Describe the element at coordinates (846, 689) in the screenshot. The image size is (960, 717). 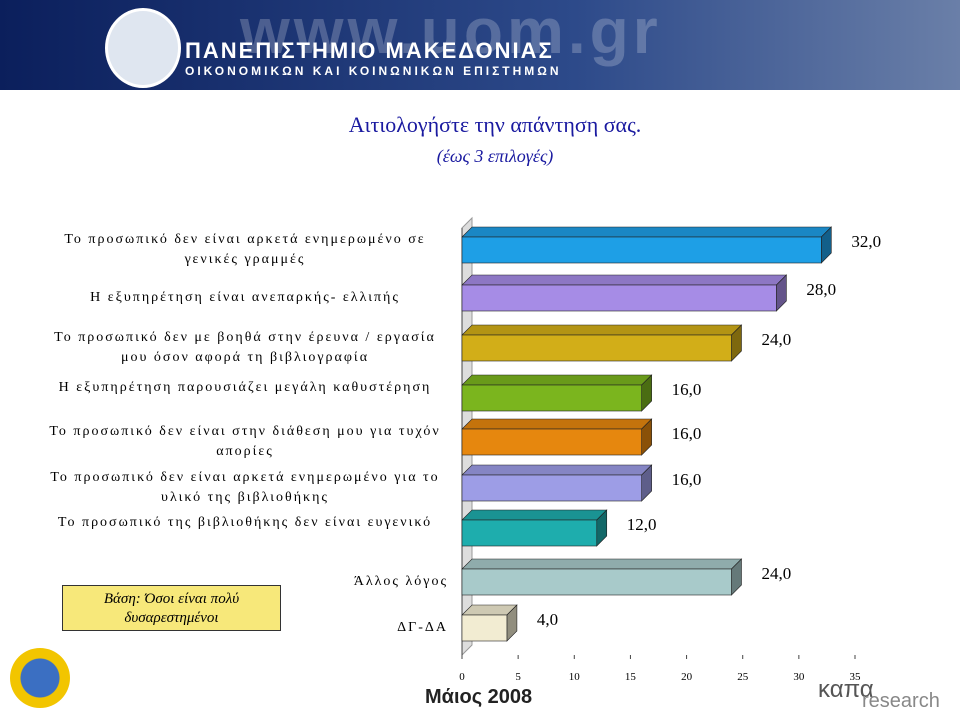
I see `logo-top: καπα` at that location.